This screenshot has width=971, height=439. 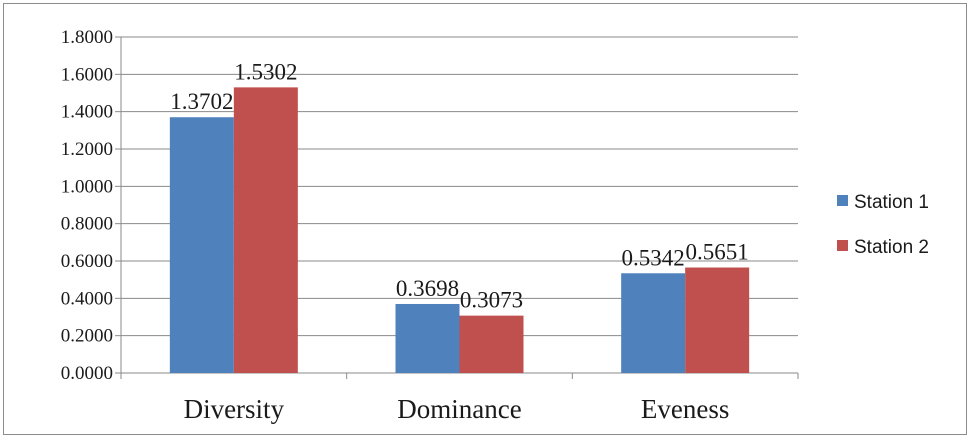 I want to click on legend-label: Station 1, so click(x=891, y=202).